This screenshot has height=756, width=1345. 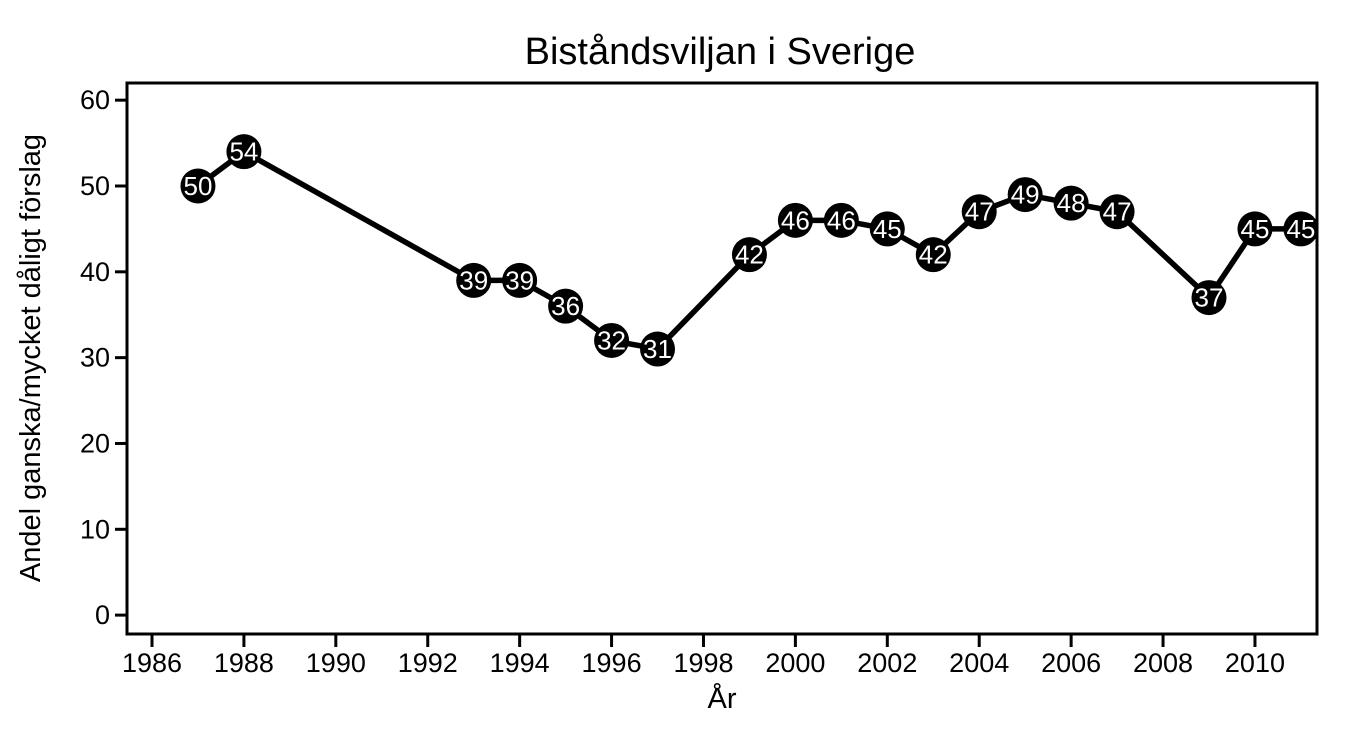 I want to click on data-point-label: 37, so click(x=1209, y=298).